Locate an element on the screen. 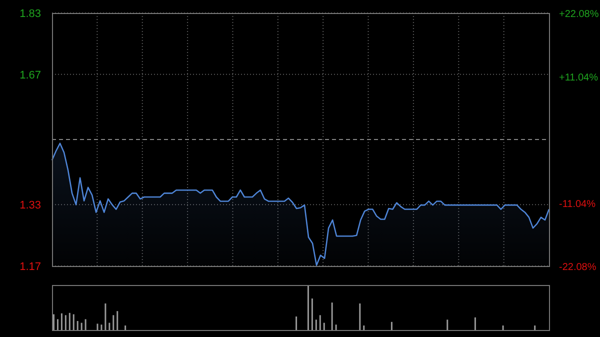 Image resolution: width=600 pixels, height=337 pixels. y2-tick-label: -22.08% is located at coordinates (577, 267).